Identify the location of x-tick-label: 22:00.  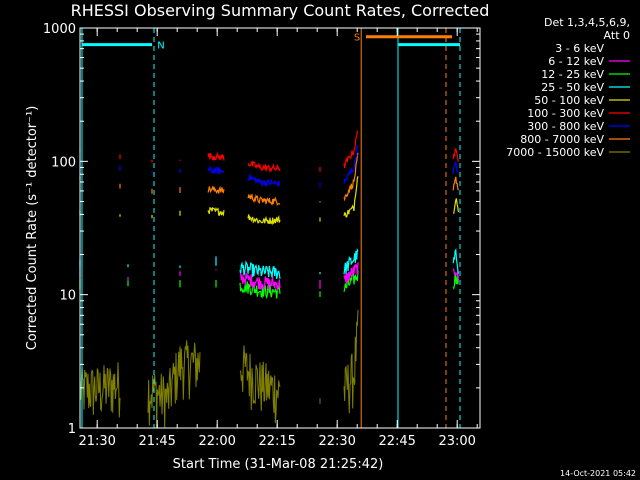
(216, 441).